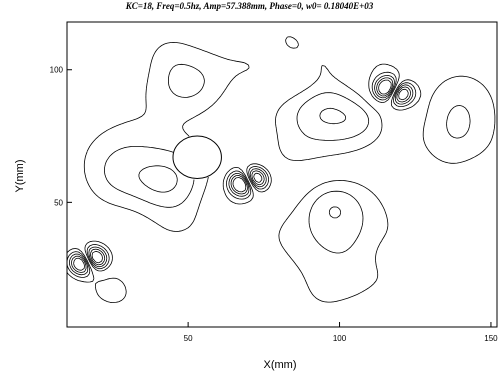 This screenshot has width=499, height=381. What do you see at coordinates (340, 338) in the screenshot?
I see `x-tick-label: 100` at bounding box center [340, 338].